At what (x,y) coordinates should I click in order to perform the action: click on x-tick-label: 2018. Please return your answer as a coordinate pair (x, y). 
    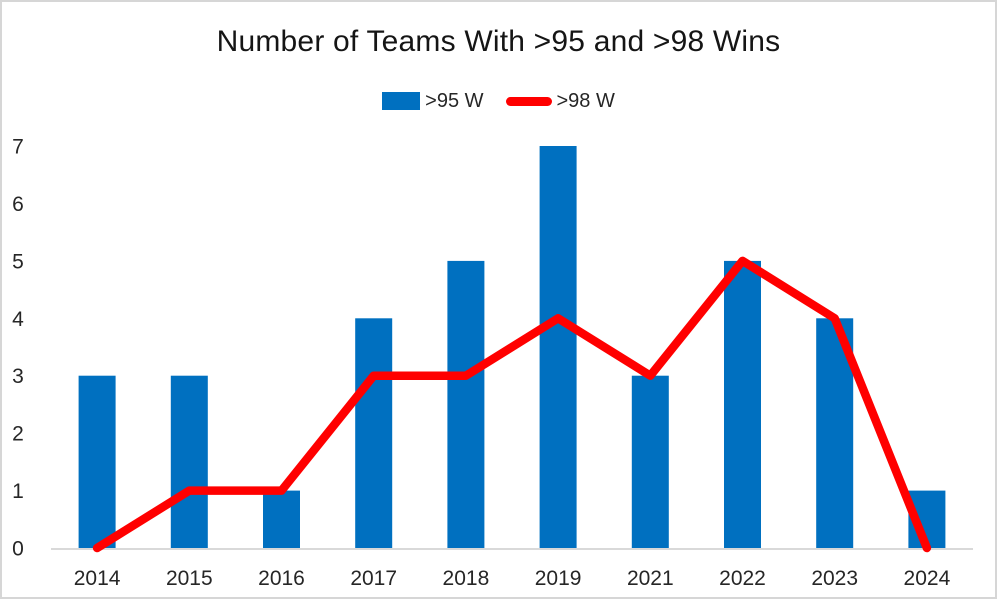
    Looking at the image, I should click on (466, 578).